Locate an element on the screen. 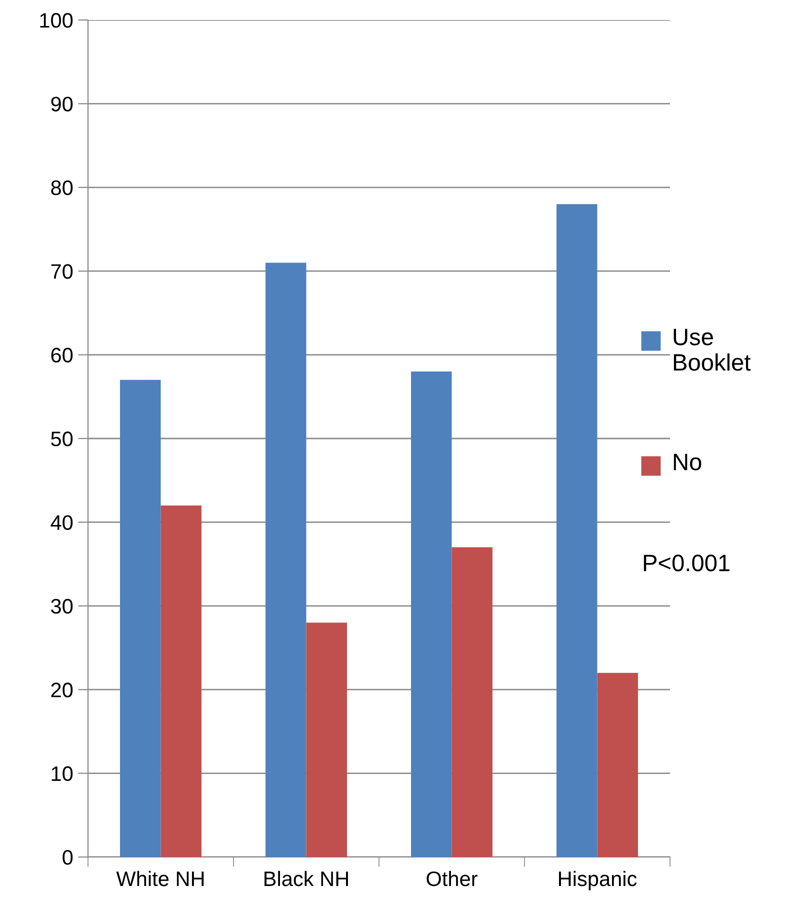  legend-label: No is located at coordinates (688, 462).